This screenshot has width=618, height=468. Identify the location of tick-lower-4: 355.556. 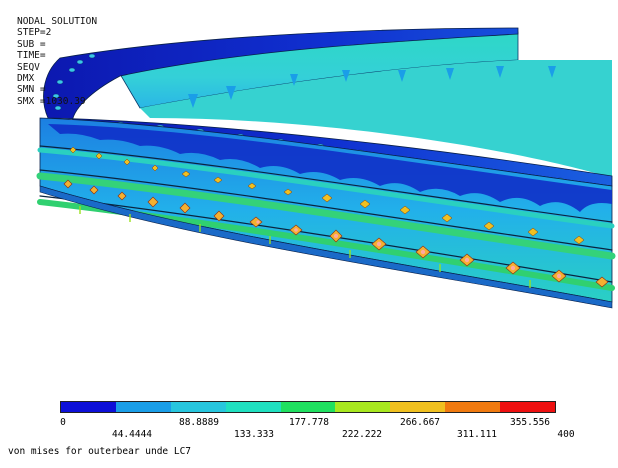
(530, 422).